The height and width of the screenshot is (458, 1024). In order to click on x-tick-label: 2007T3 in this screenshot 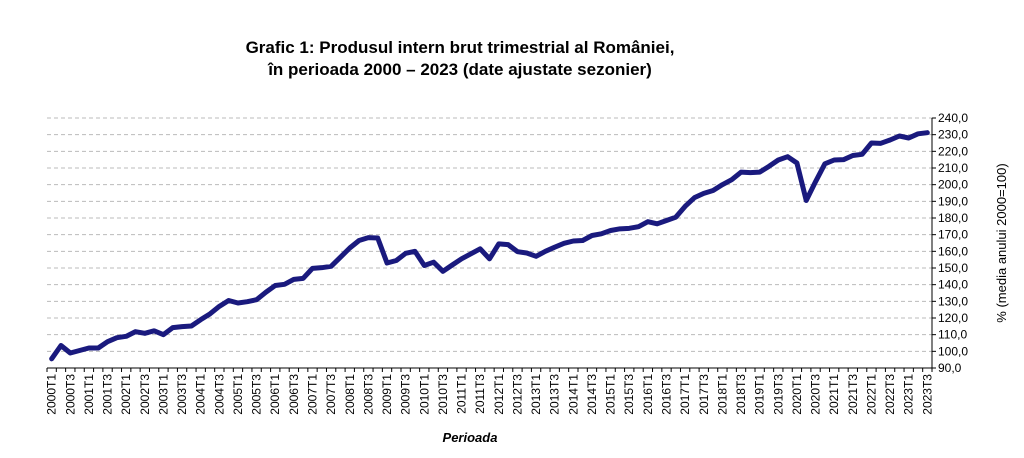, I will do `click(331, 394)`.